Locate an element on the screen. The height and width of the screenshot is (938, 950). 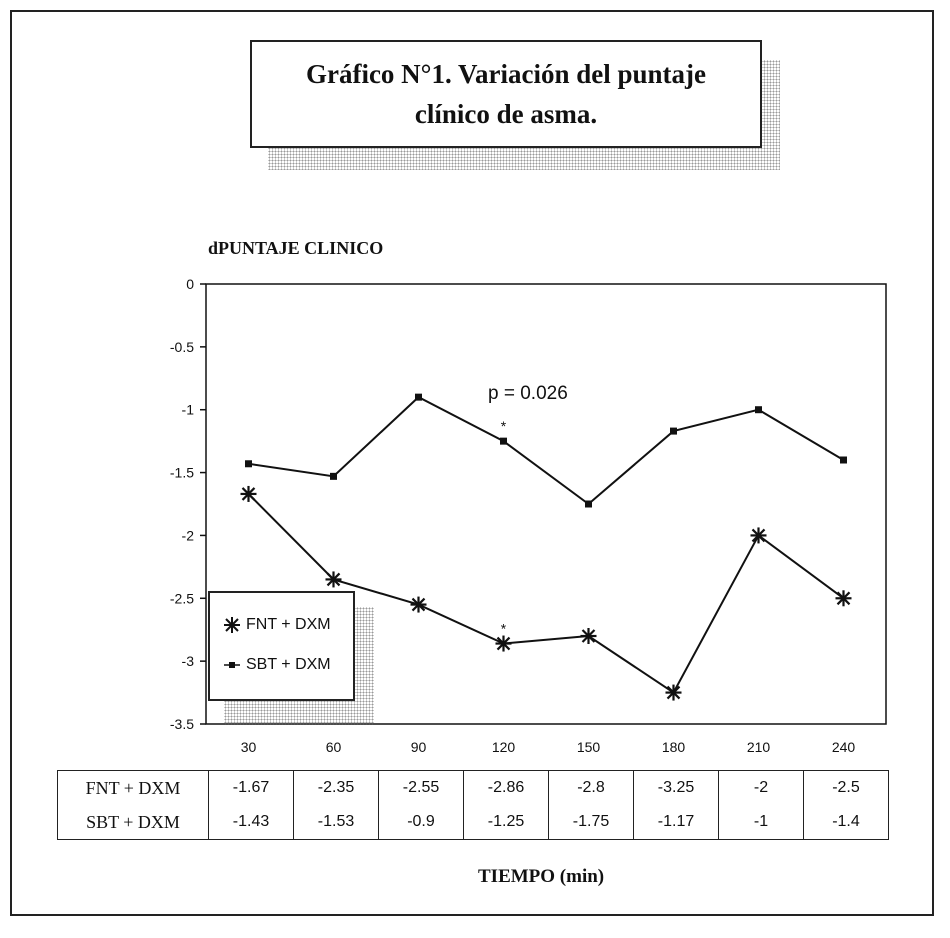
legend-item-sbt: SBT + DXM is located at coordinates (276, 665).